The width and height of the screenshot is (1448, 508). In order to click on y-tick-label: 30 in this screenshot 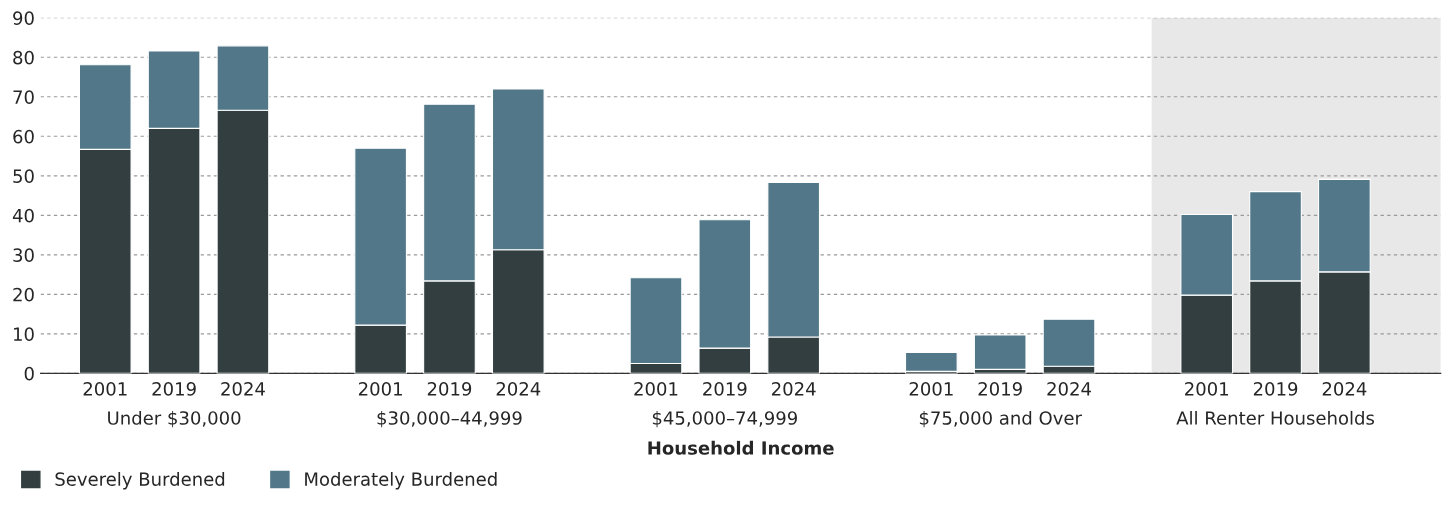, I will do `click(23, 255)`.